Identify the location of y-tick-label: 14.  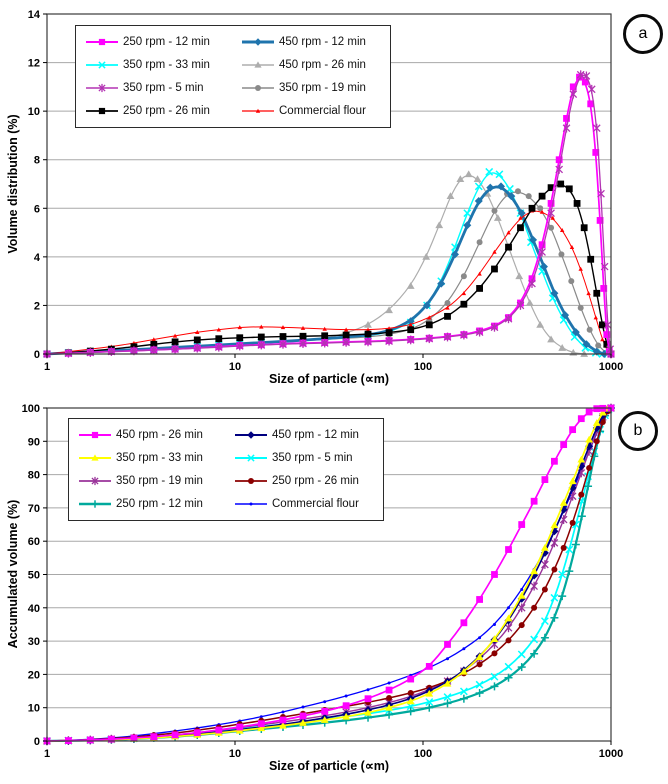
(34, 15).